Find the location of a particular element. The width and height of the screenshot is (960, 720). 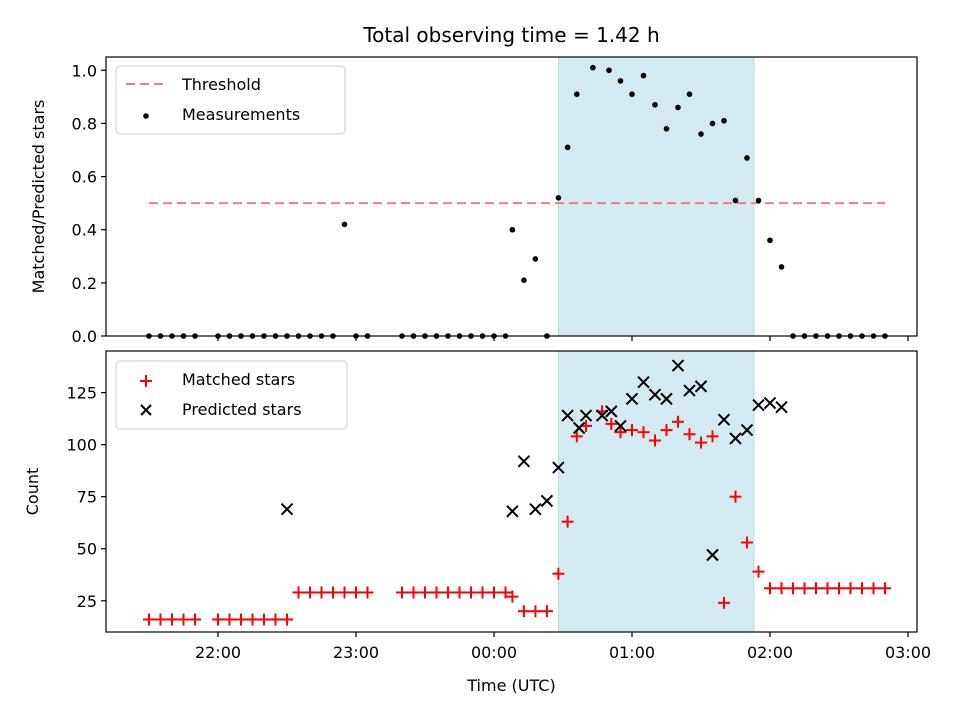

chart-title: Total observing time = 1.42 h is located at coordinates (510, 35).